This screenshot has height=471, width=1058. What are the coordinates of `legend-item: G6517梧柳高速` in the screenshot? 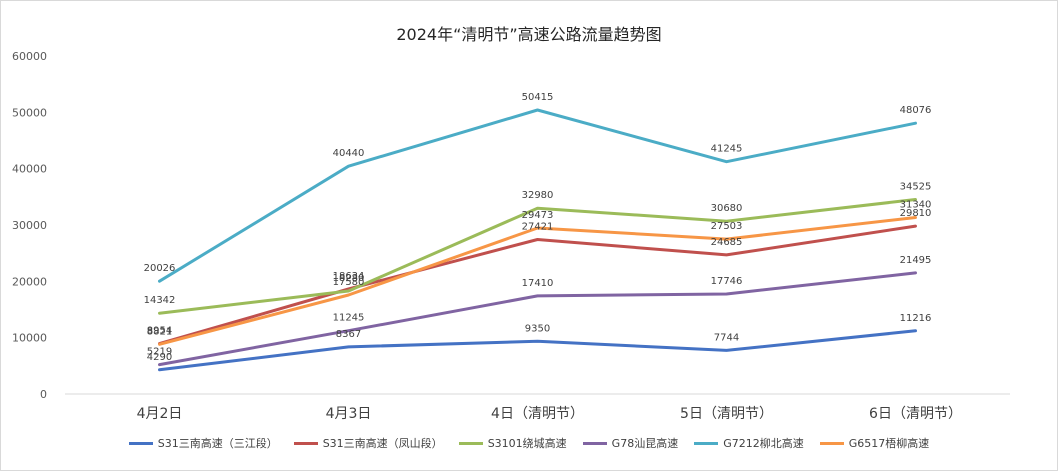 It's located at (874, 443).